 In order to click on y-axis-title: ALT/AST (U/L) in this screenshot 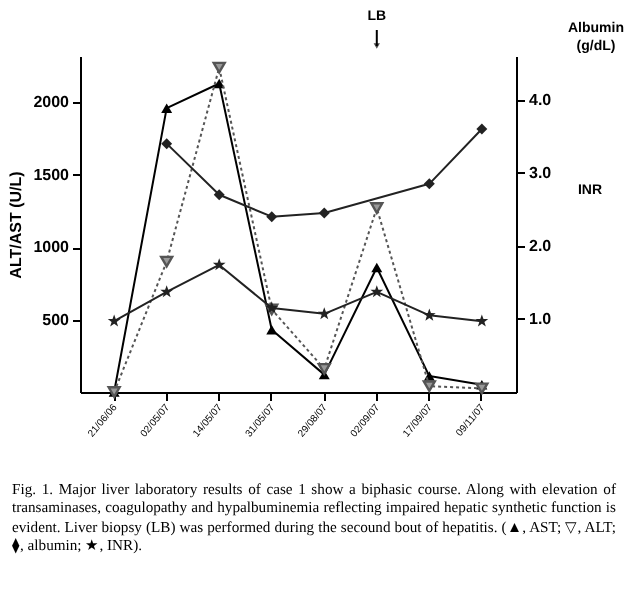, I will do `click(16, 224)`.